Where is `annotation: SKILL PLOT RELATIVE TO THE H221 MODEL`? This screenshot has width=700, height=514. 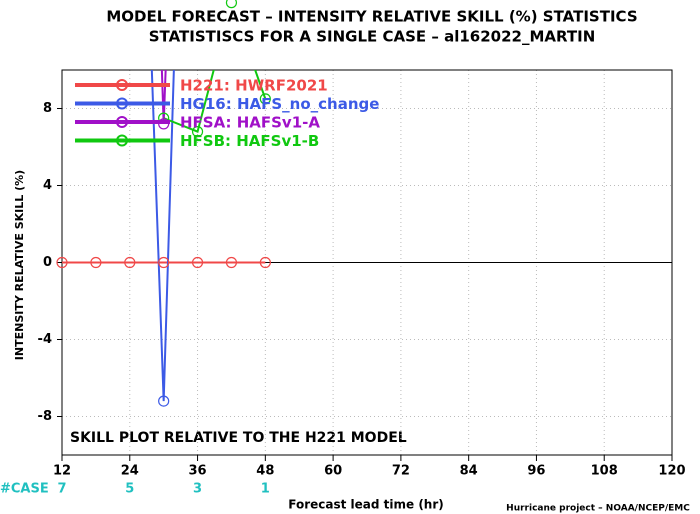 annotation: SKILL PLOT RELATIVE TO THE H221 MODEL is located at coordinates (238, 438).